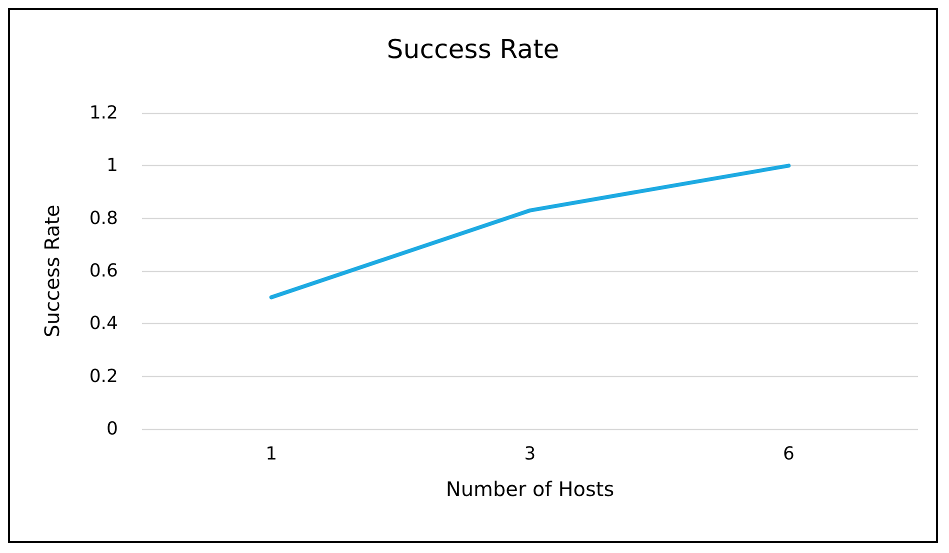 The image size is (949, 553). Describe the element at coordinates (473, 50) in the screenshot. I see `chart-title: Success Rate` at that location.